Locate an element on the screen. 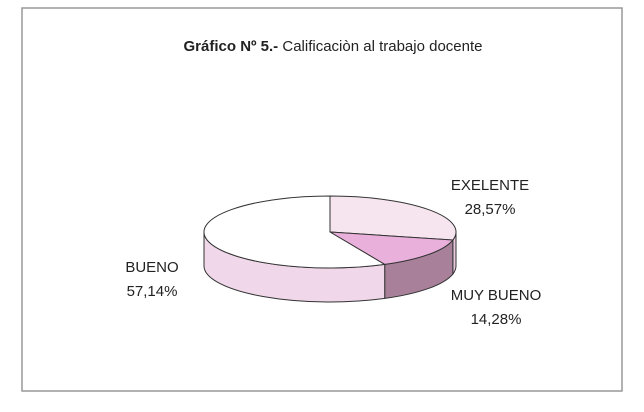  slice-label: BUENO is located at coordinates (151, 267).